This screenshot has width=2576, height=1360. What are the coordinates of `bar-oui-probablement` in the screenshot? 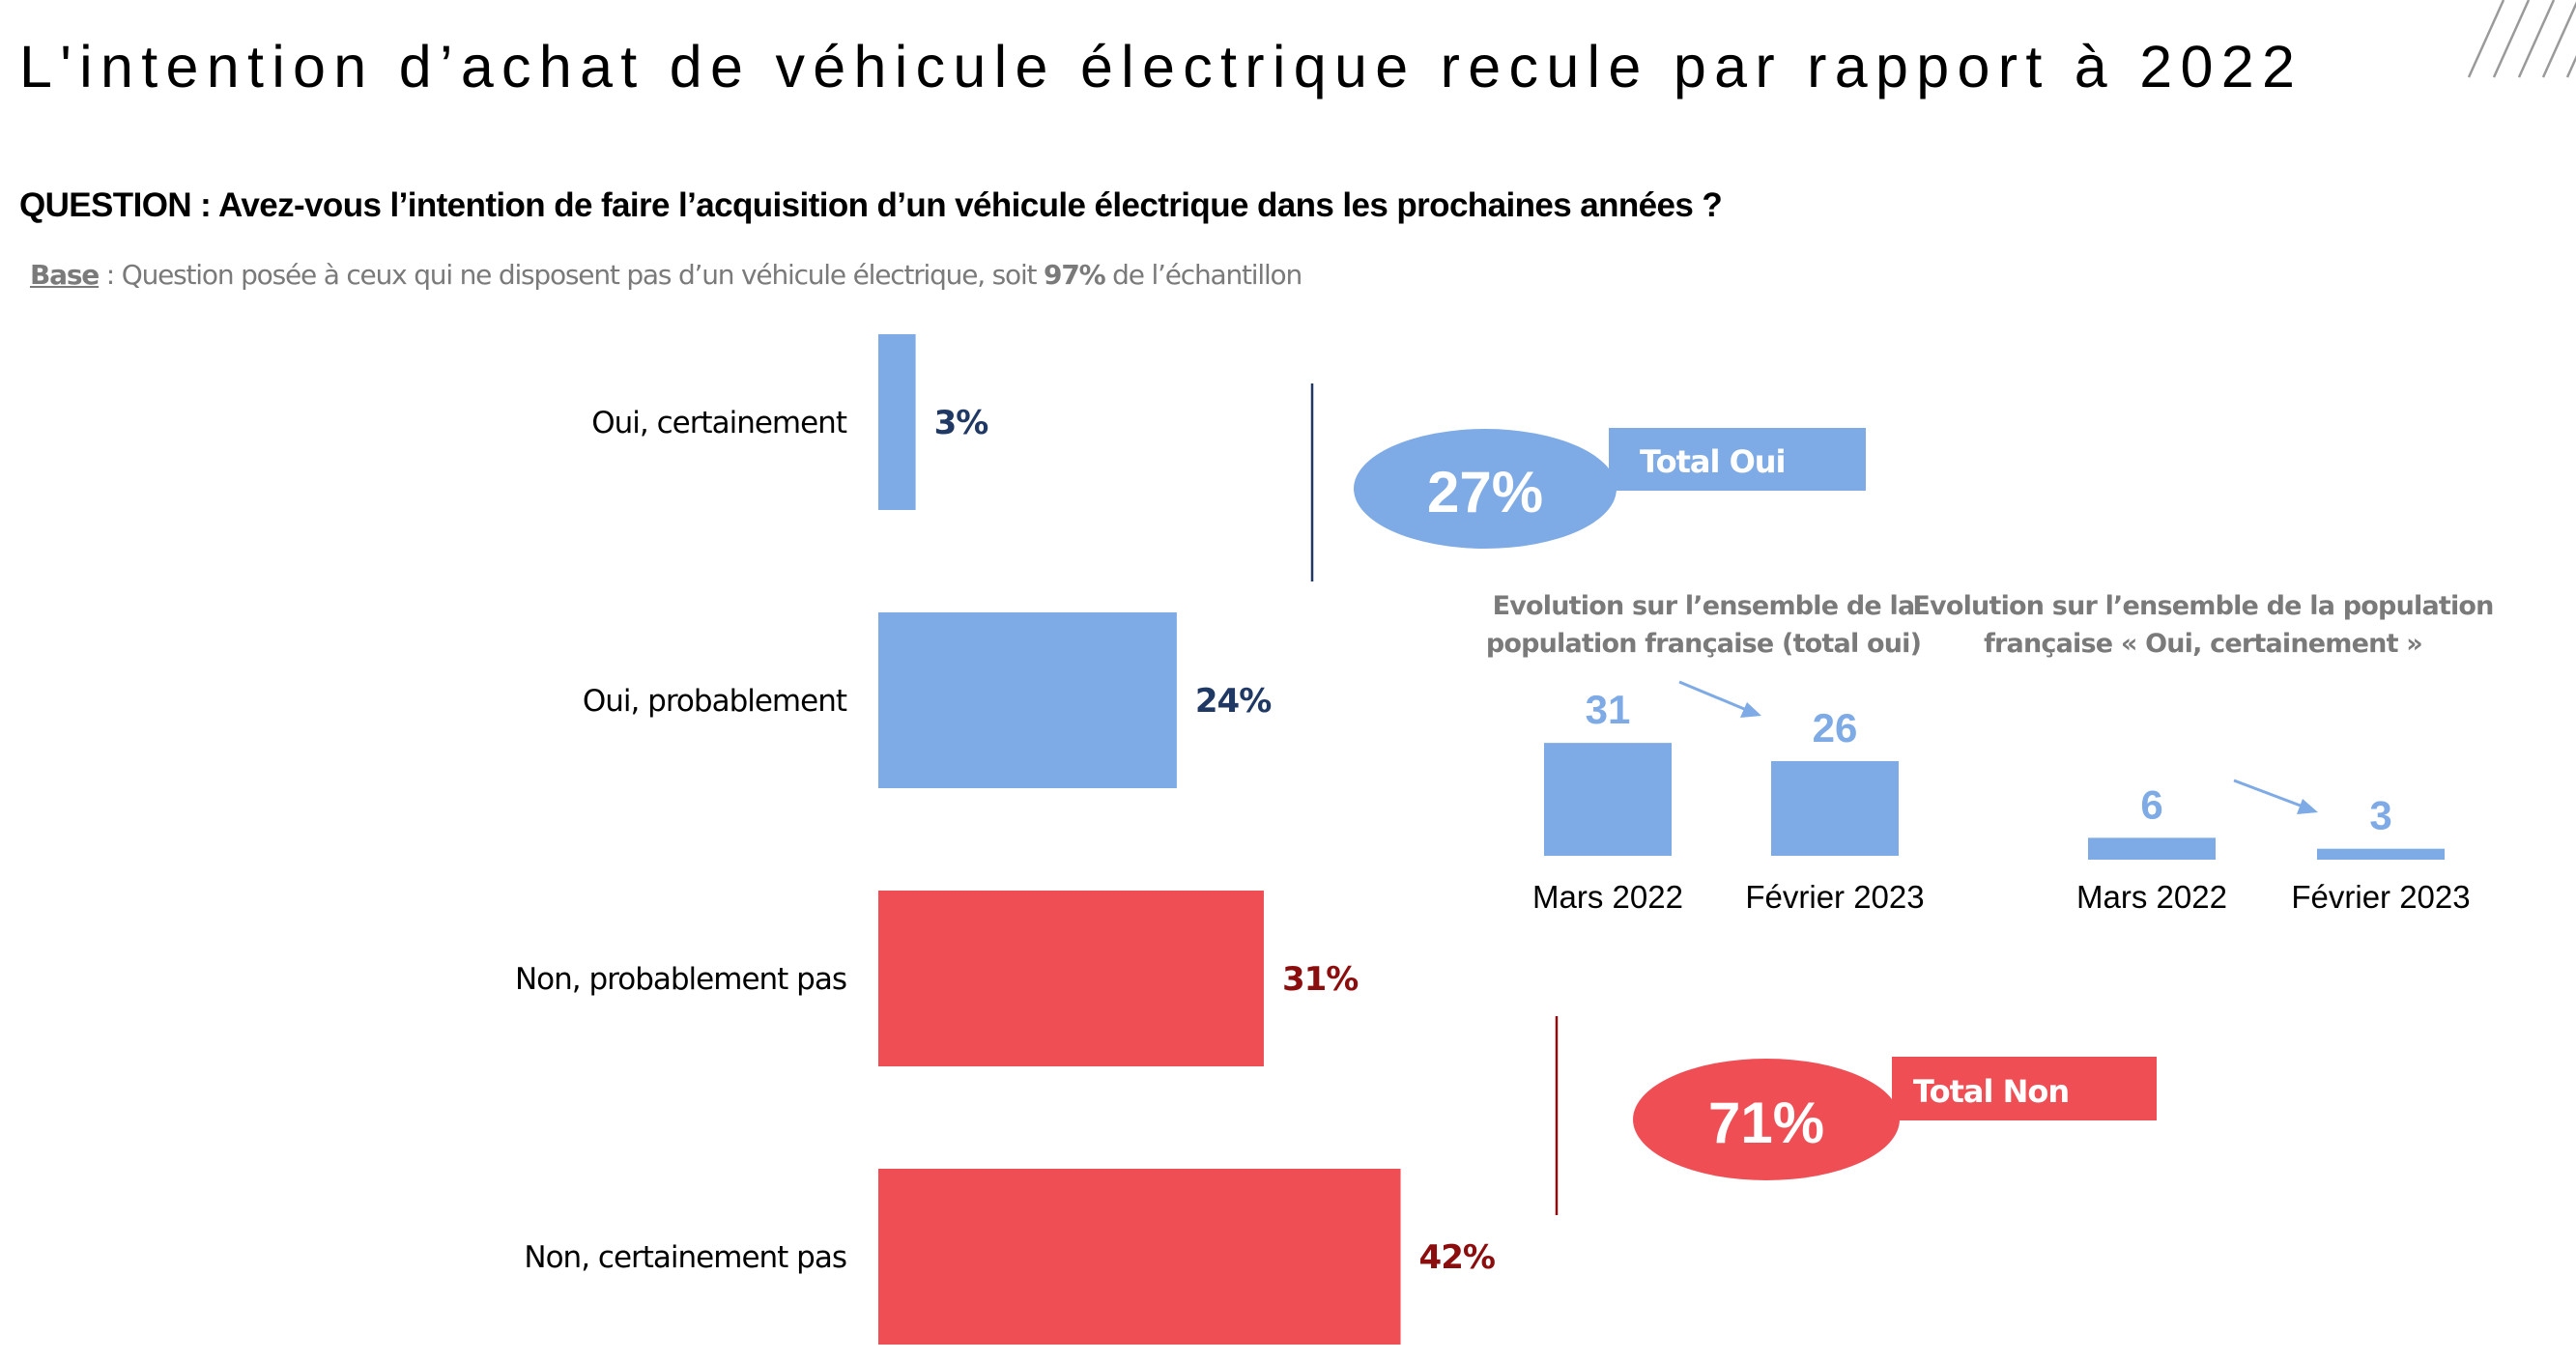 It's located at (1028, 700).